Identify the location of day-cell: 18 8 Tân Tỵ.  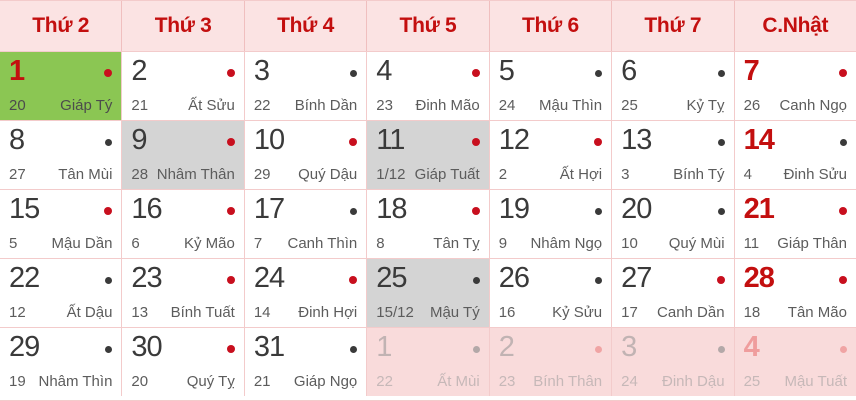
(428, 224).